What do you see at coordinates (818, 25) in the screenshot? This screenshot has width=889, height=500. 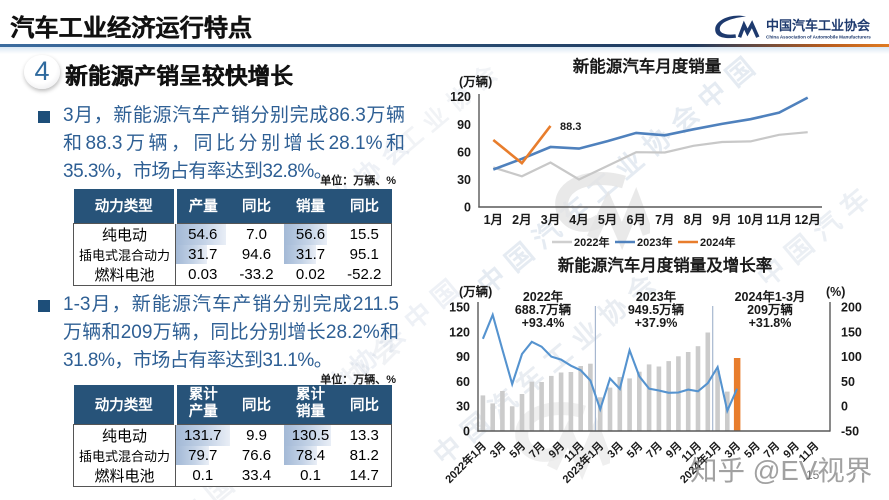 I see `svg-text: 中国汽车工业协会` at bounding box center [818, 25].